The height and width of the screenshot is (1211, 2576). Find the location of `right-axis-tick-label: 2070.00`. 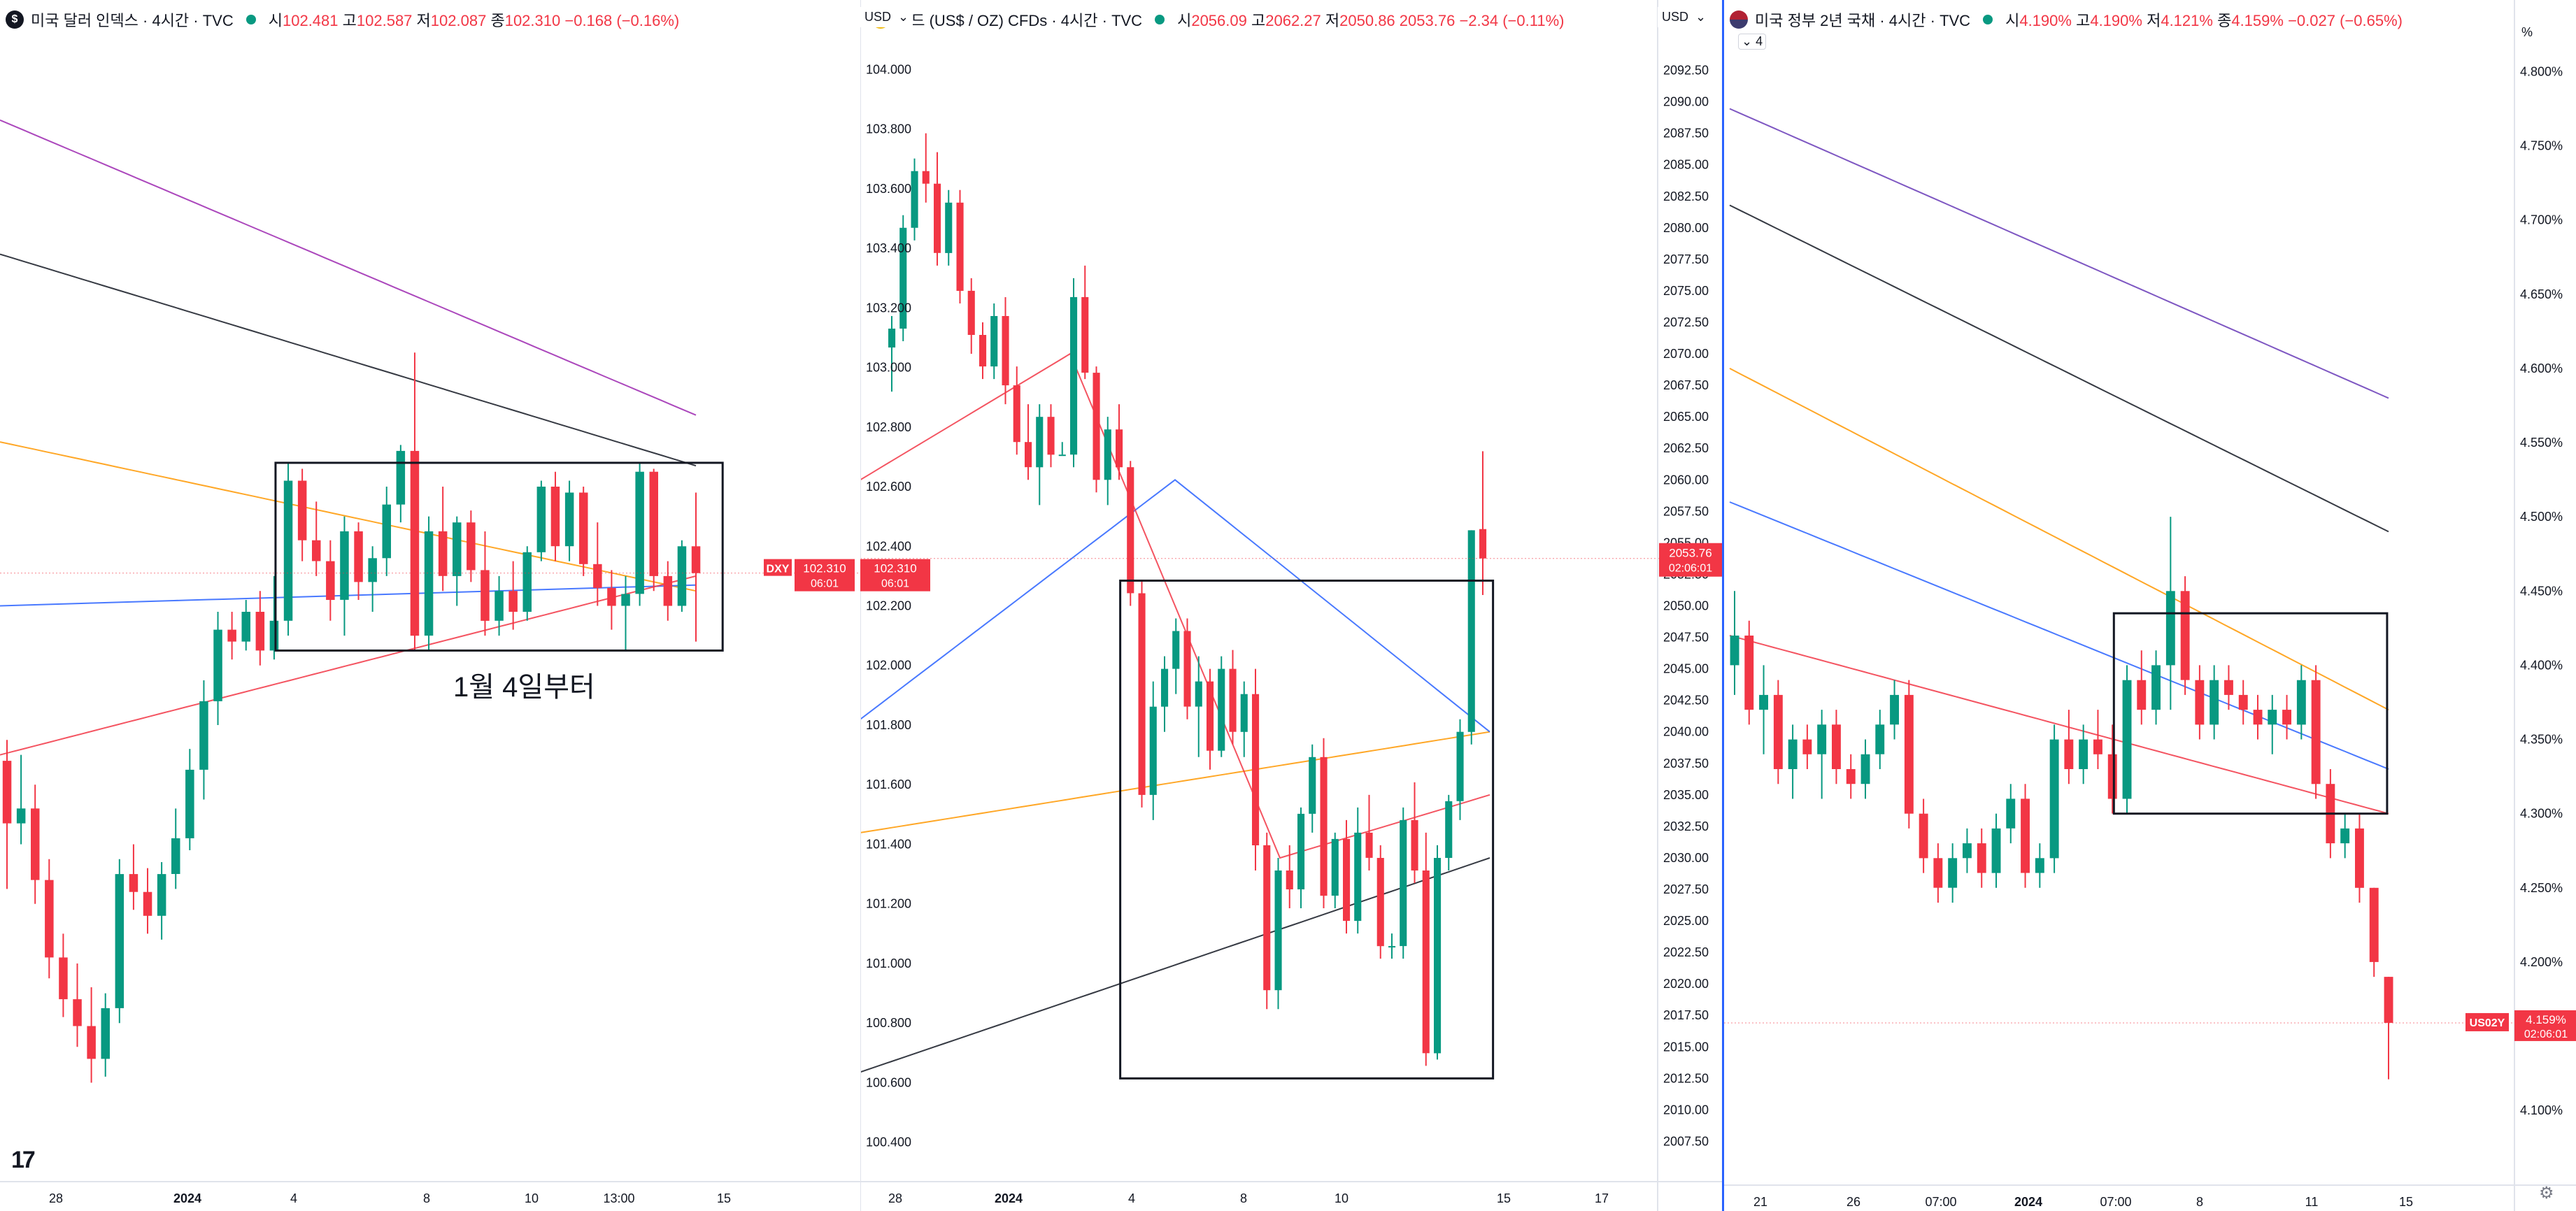

right-axis-tick-label: 2070.00 is located at coordinates (1686, 354).